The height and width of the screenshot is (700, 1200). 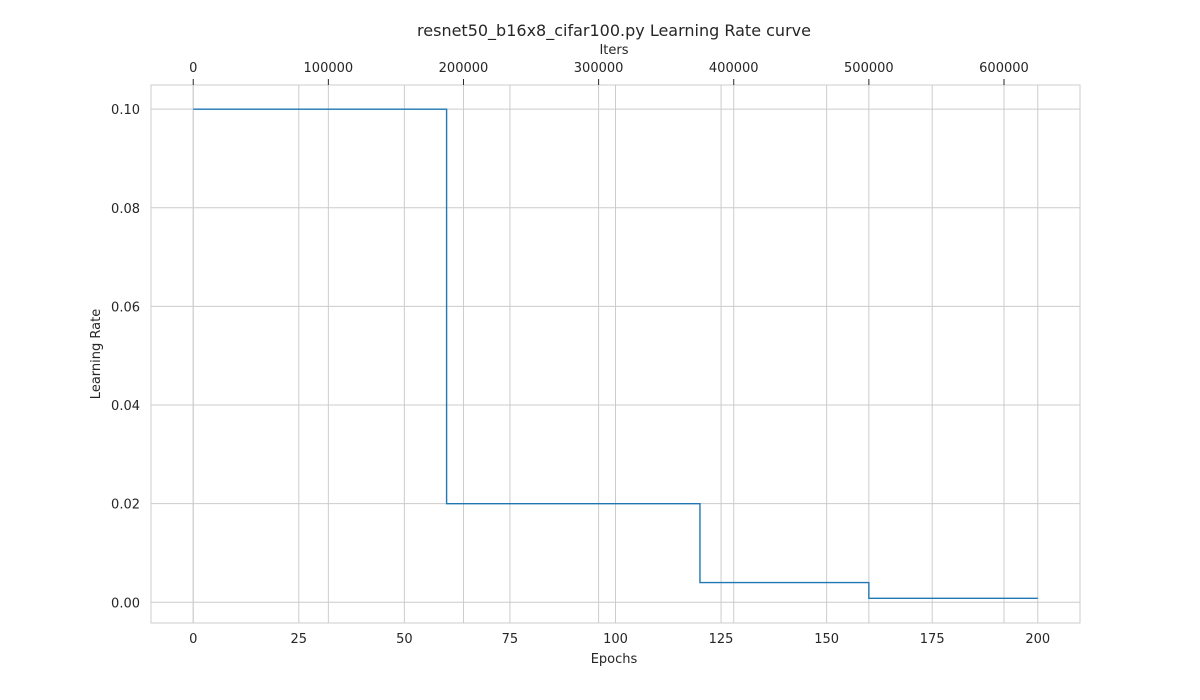 What do you see at coordinates (193, 68) in the screenshot?
I see `top-x-tick-label: 0` at bounding box center [193, 68].